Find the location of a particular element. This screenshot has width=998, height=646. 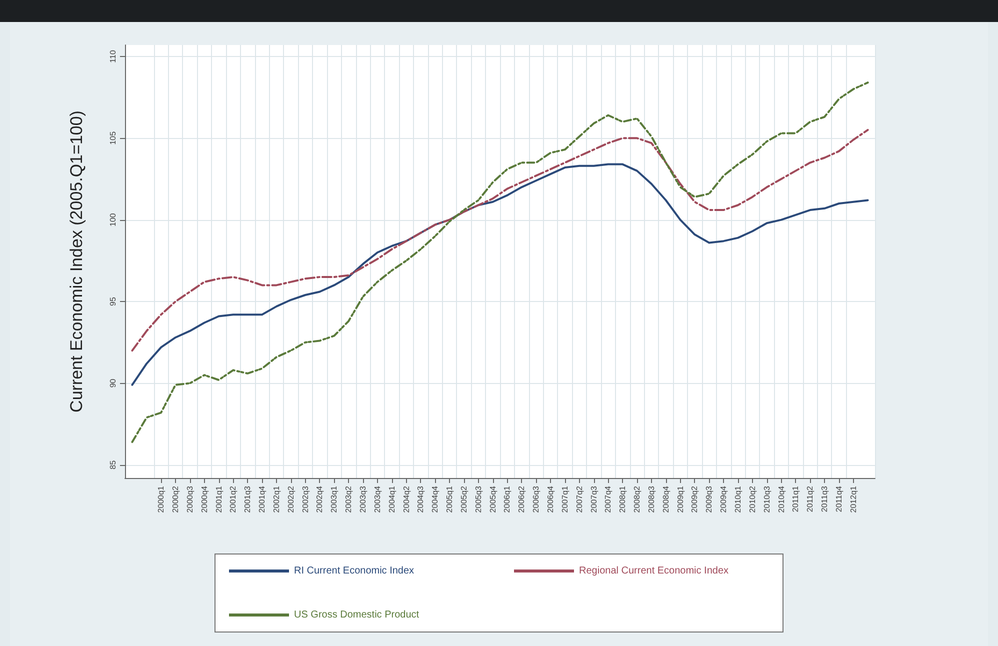

x-tick-label: 2001q2 is located at coordinates (233, 499).